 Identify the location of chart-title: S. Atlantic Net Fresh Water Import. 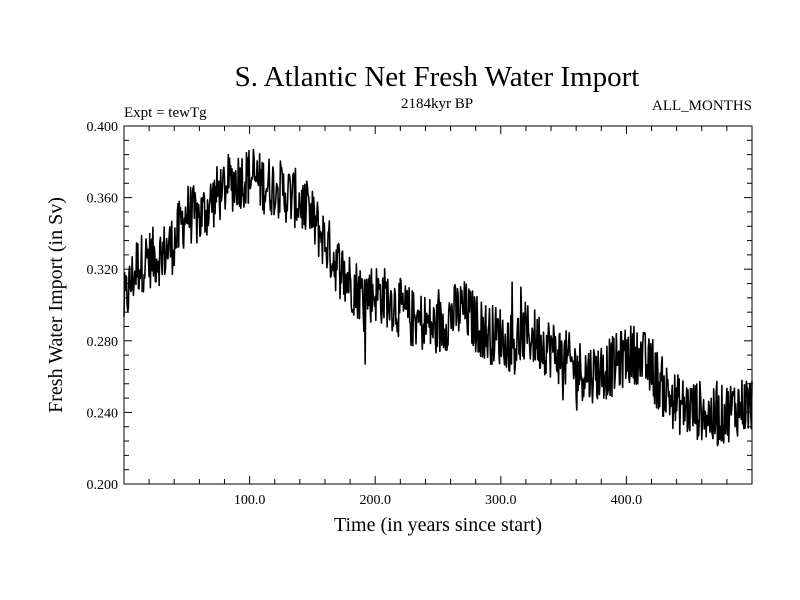
(437, 77).